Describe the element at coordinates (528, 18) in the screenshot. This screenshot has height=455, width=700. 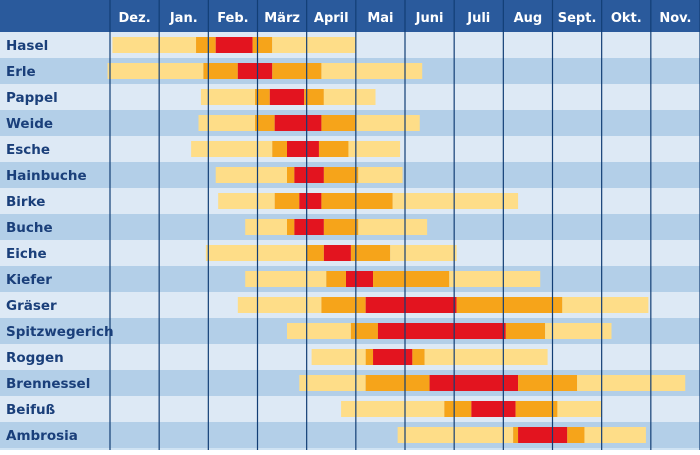
I see `month-label: Aug` at that location.